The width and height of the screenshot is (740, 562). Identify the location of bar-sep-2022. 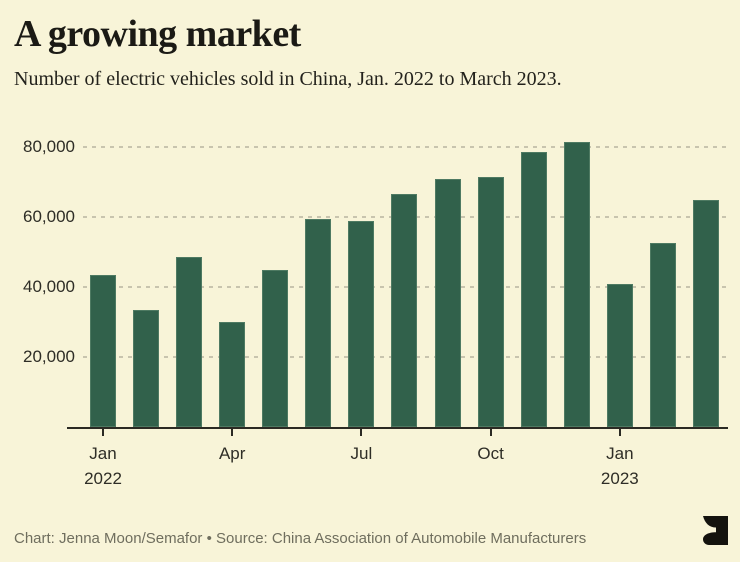
(447, 302).